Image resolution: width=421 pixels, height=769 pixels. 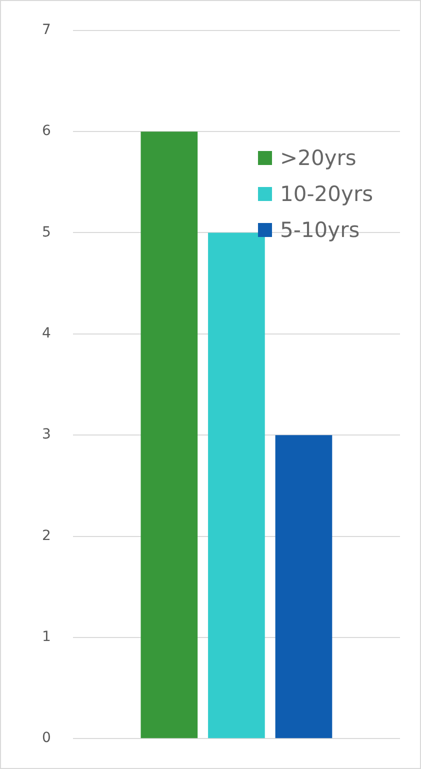 What do you see at coordinates (46, 637) in the screenshot?
I see `y-tick-label: 1` at bounding box center [46, 637].